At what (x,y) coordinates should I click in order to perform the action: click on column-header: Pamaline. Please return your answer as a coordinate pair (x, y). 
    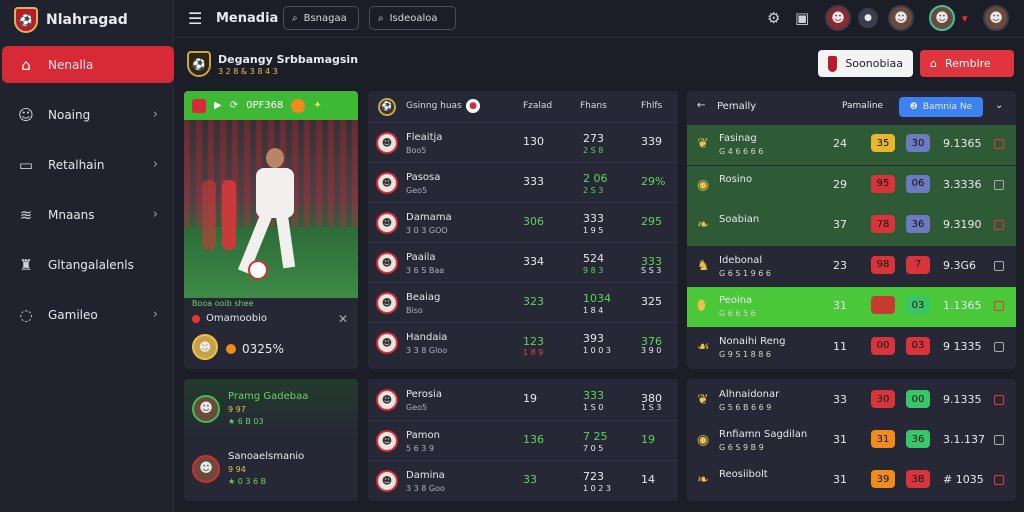
    Looking at the image, I should click on (863, 106).